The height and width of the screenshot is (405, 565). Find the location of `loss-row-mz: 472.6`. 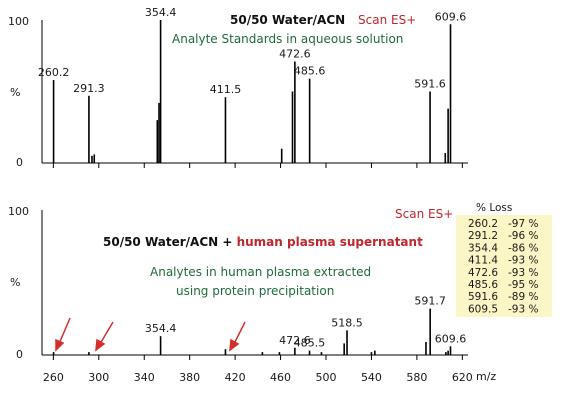

loss-row-mz: 472.6 is located at coordinates (483, 273).